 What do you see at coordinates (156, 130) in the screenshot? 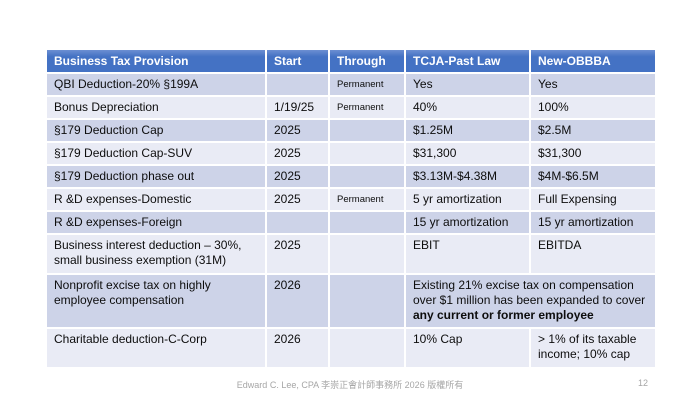
I see `cell-provision: §179 Deduction Cap` at bounding box center [156, 130].